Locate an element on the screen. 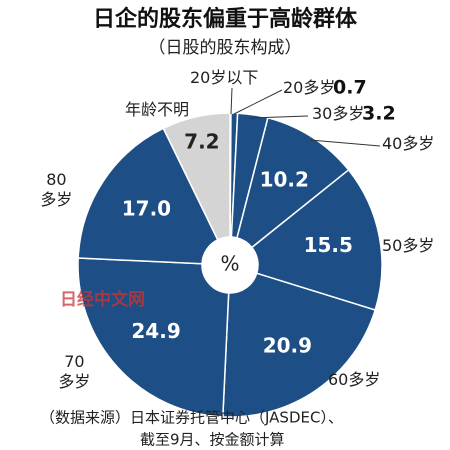 This screenshot has width=450, height=450. watermark: 日经中文网 is located at coordinates (102, 299).